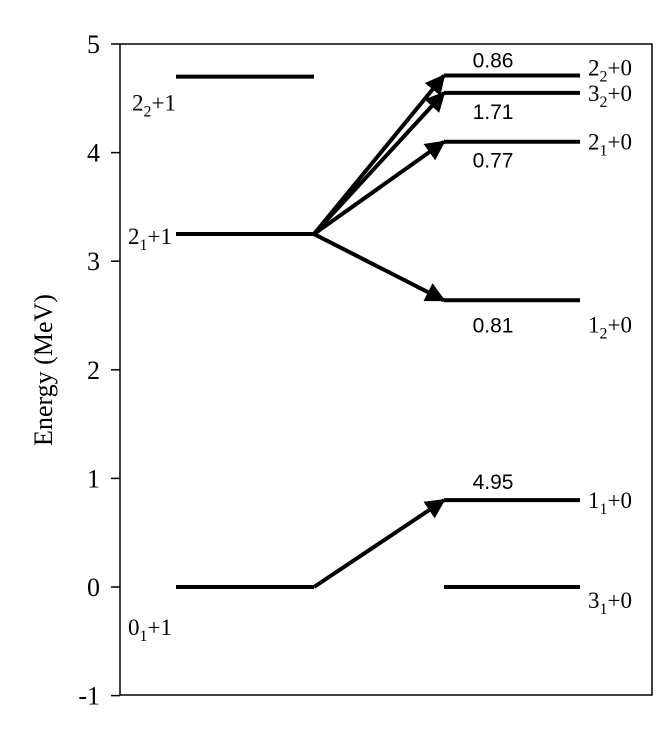 This screenshot has width=664, height=731. I want to click on transition-value: 0.77, so click(493, 161).